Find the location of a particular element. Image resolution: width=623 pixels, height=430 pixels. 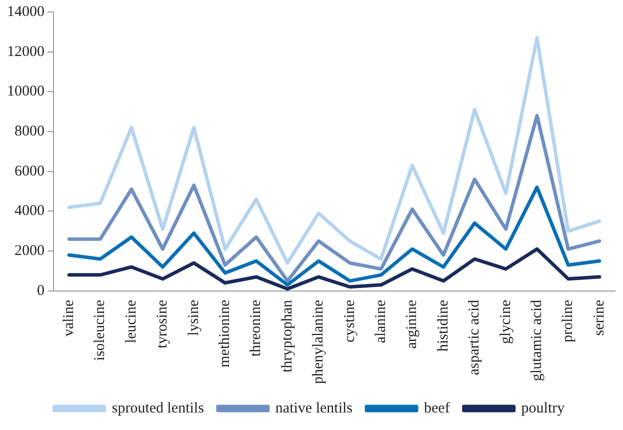

y-tick-label: 10000 is located at coordinates (25, 92).